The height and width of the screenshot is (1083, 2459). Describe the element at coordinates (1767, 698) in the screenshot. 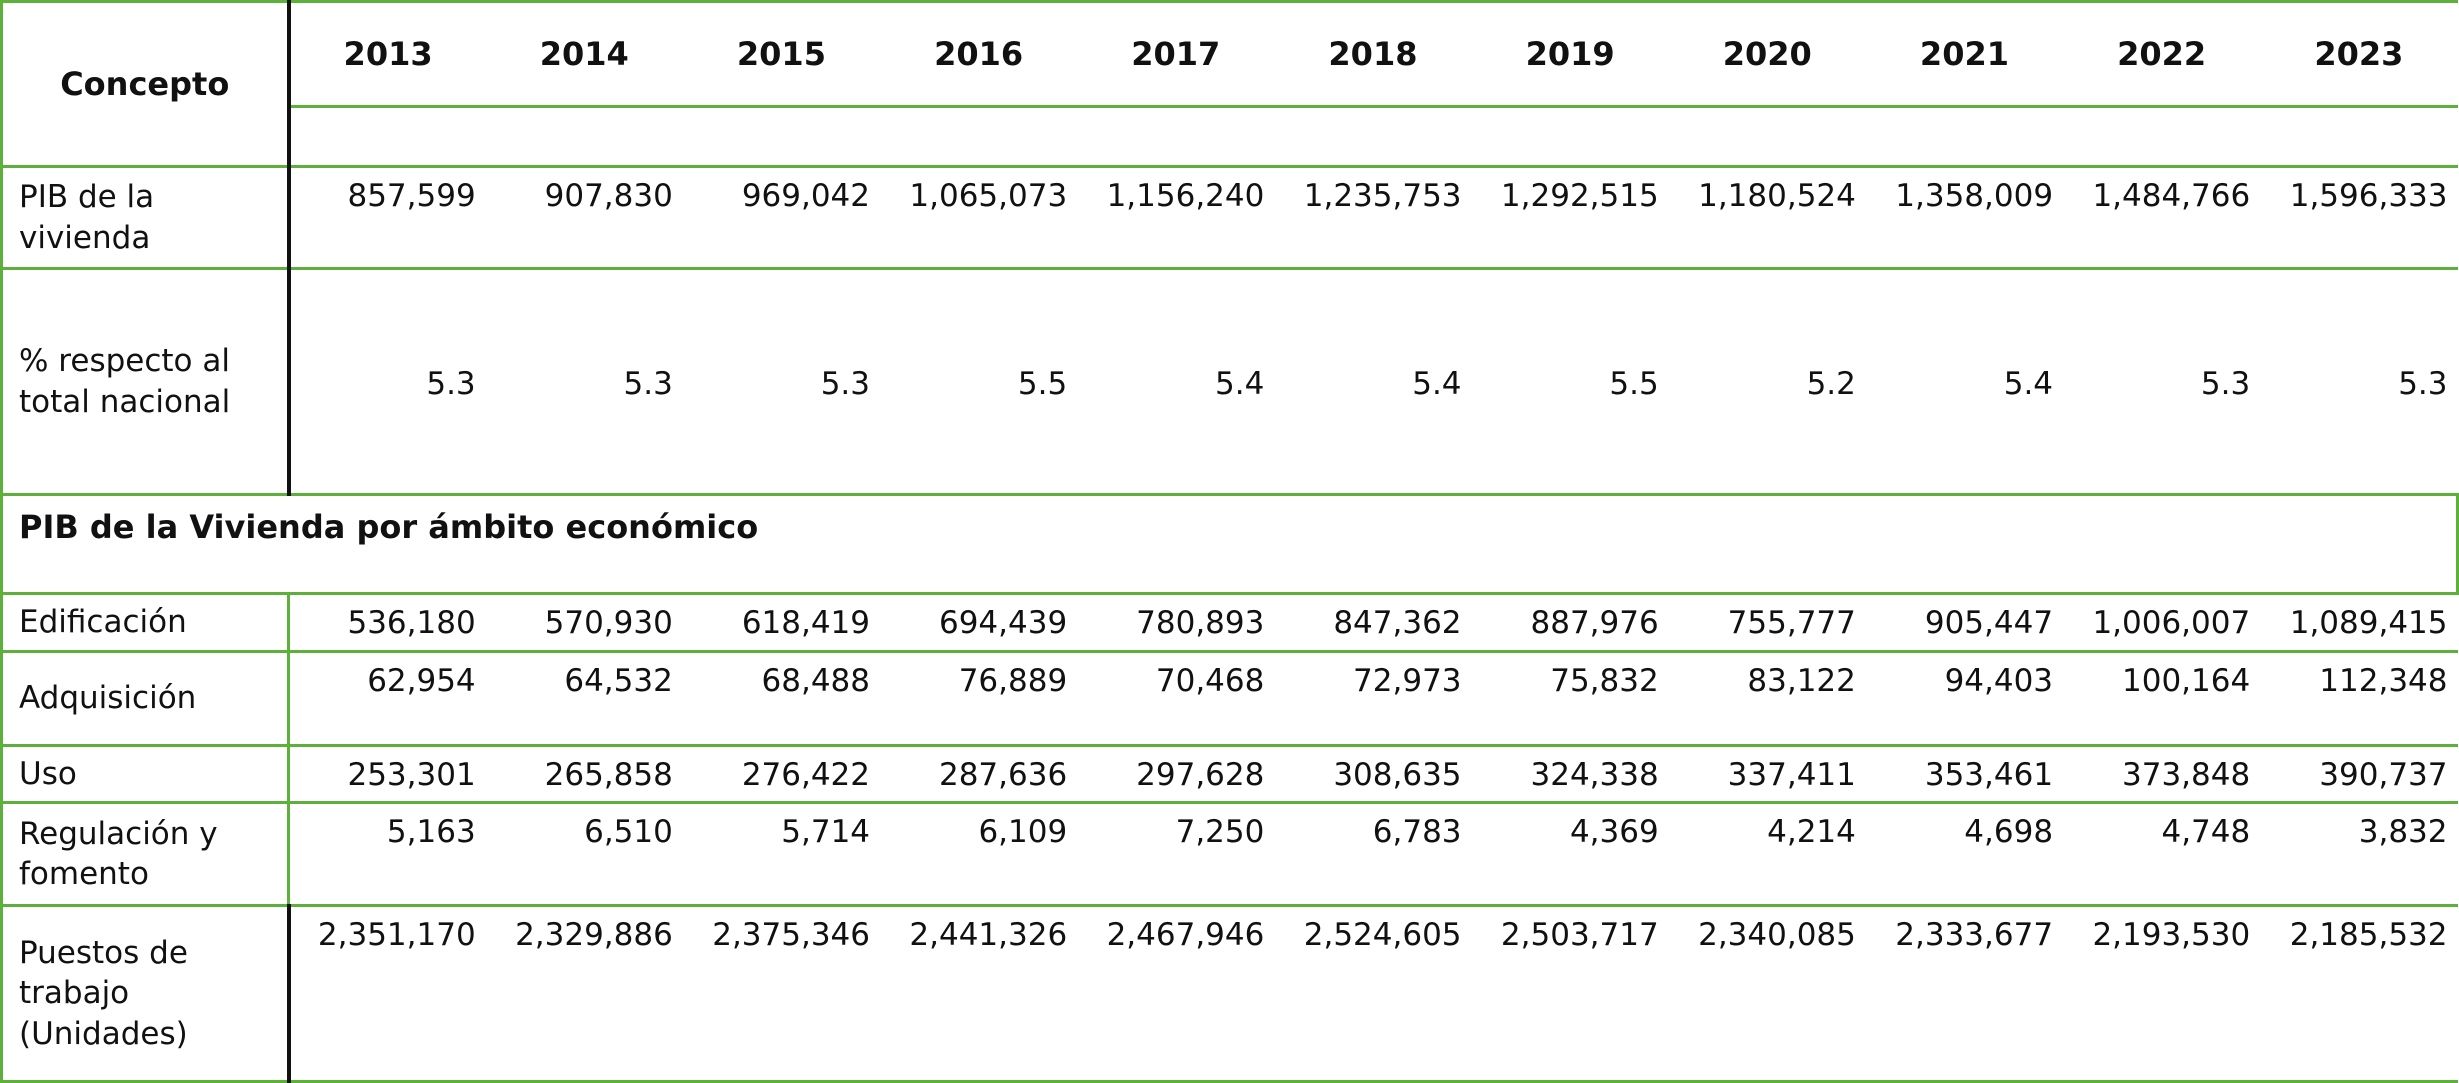

I see `cell-value: 83,122` at that location.